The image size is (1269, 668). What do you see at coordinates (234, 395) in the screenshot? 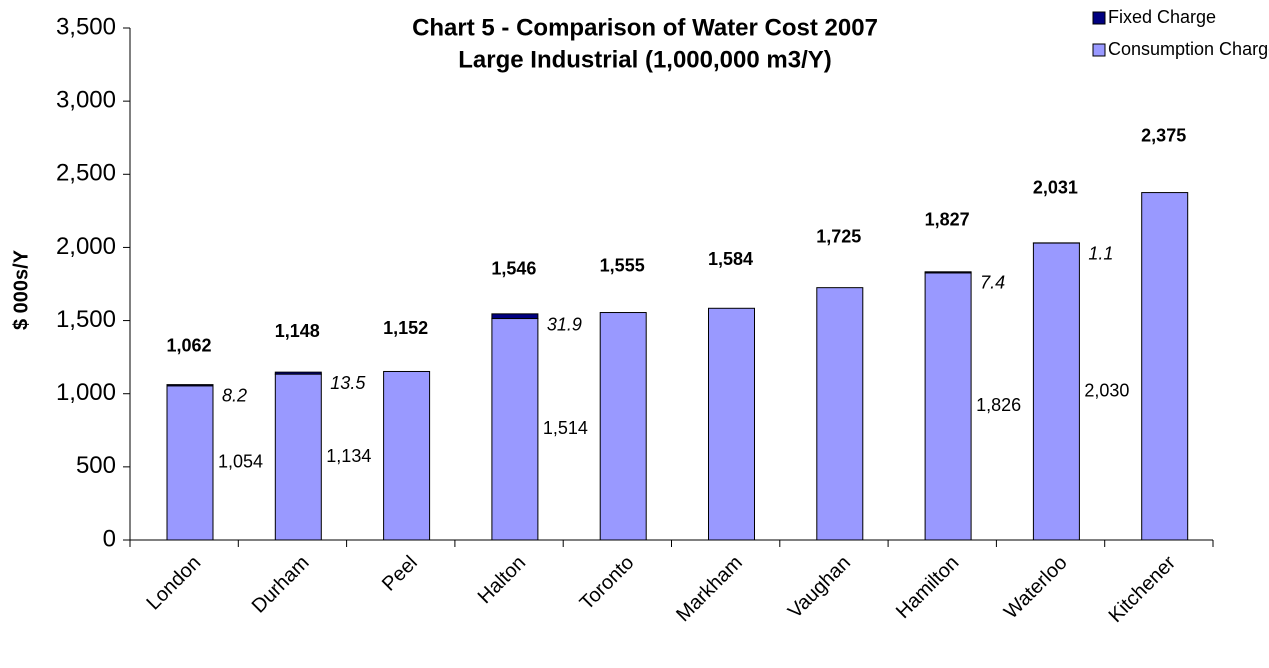
I see `value-label: 8.2` at bounding box center [234, 395].